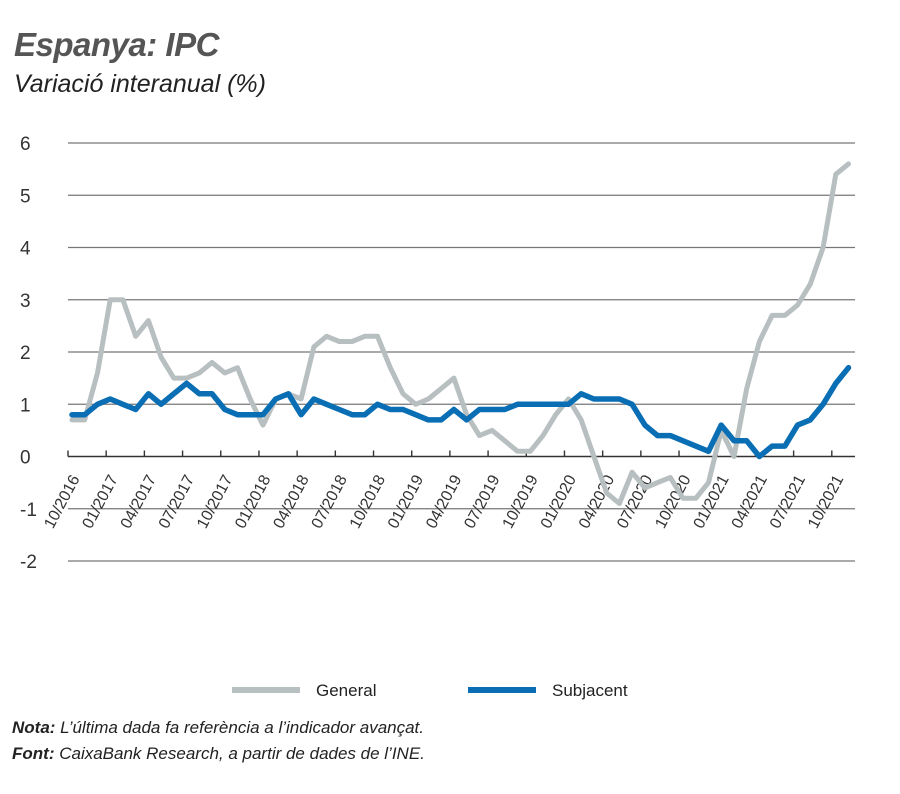  Describe the element at coordinates (559, 501) in the screenshot. I see `x-tick-label: 01/2020` at that location.